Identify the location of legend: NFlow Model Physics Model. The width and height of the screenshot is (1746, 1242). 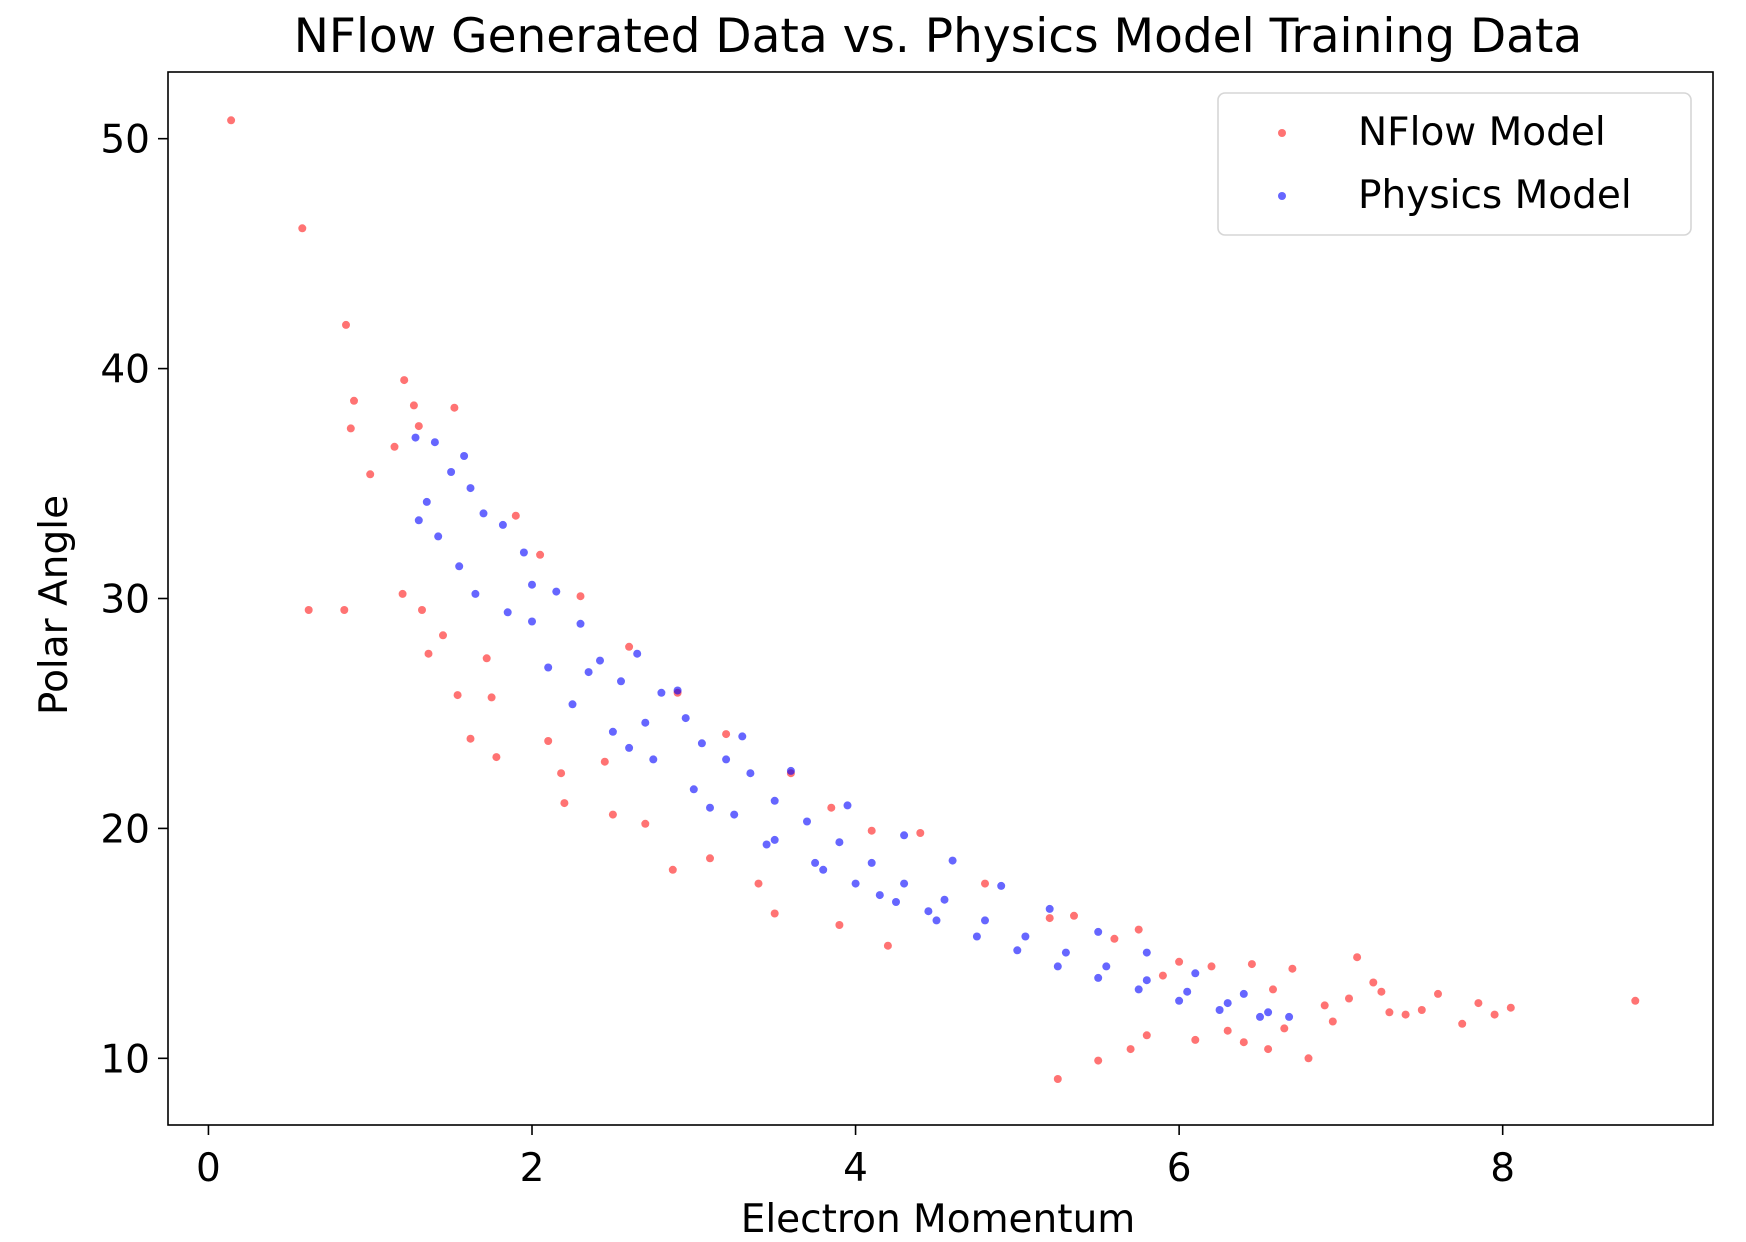
(1454, 164).